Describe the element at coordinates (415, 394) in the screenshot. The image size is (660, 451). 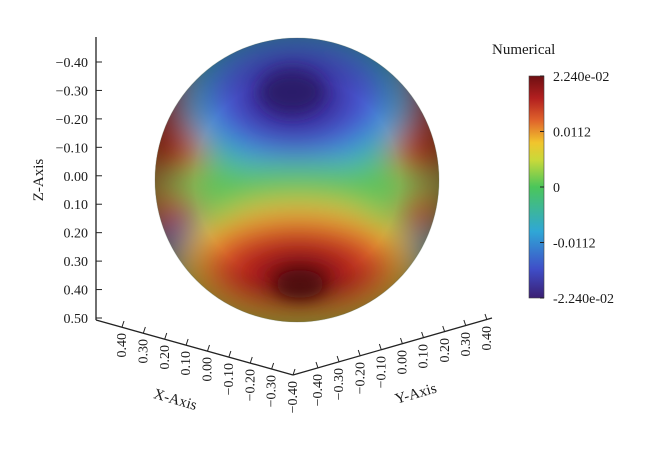
I see `y-axis-title: Y-Axis` at that location.